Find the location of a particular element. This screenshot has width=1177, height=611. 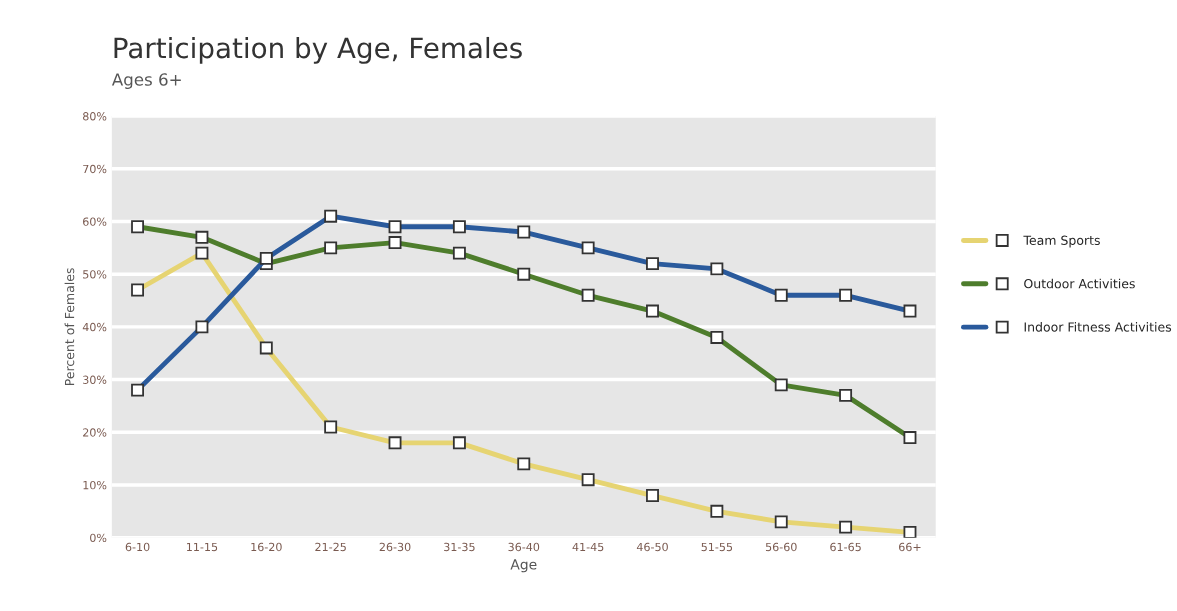

y-tick-label: 40% is located at coordinates (94, 327).